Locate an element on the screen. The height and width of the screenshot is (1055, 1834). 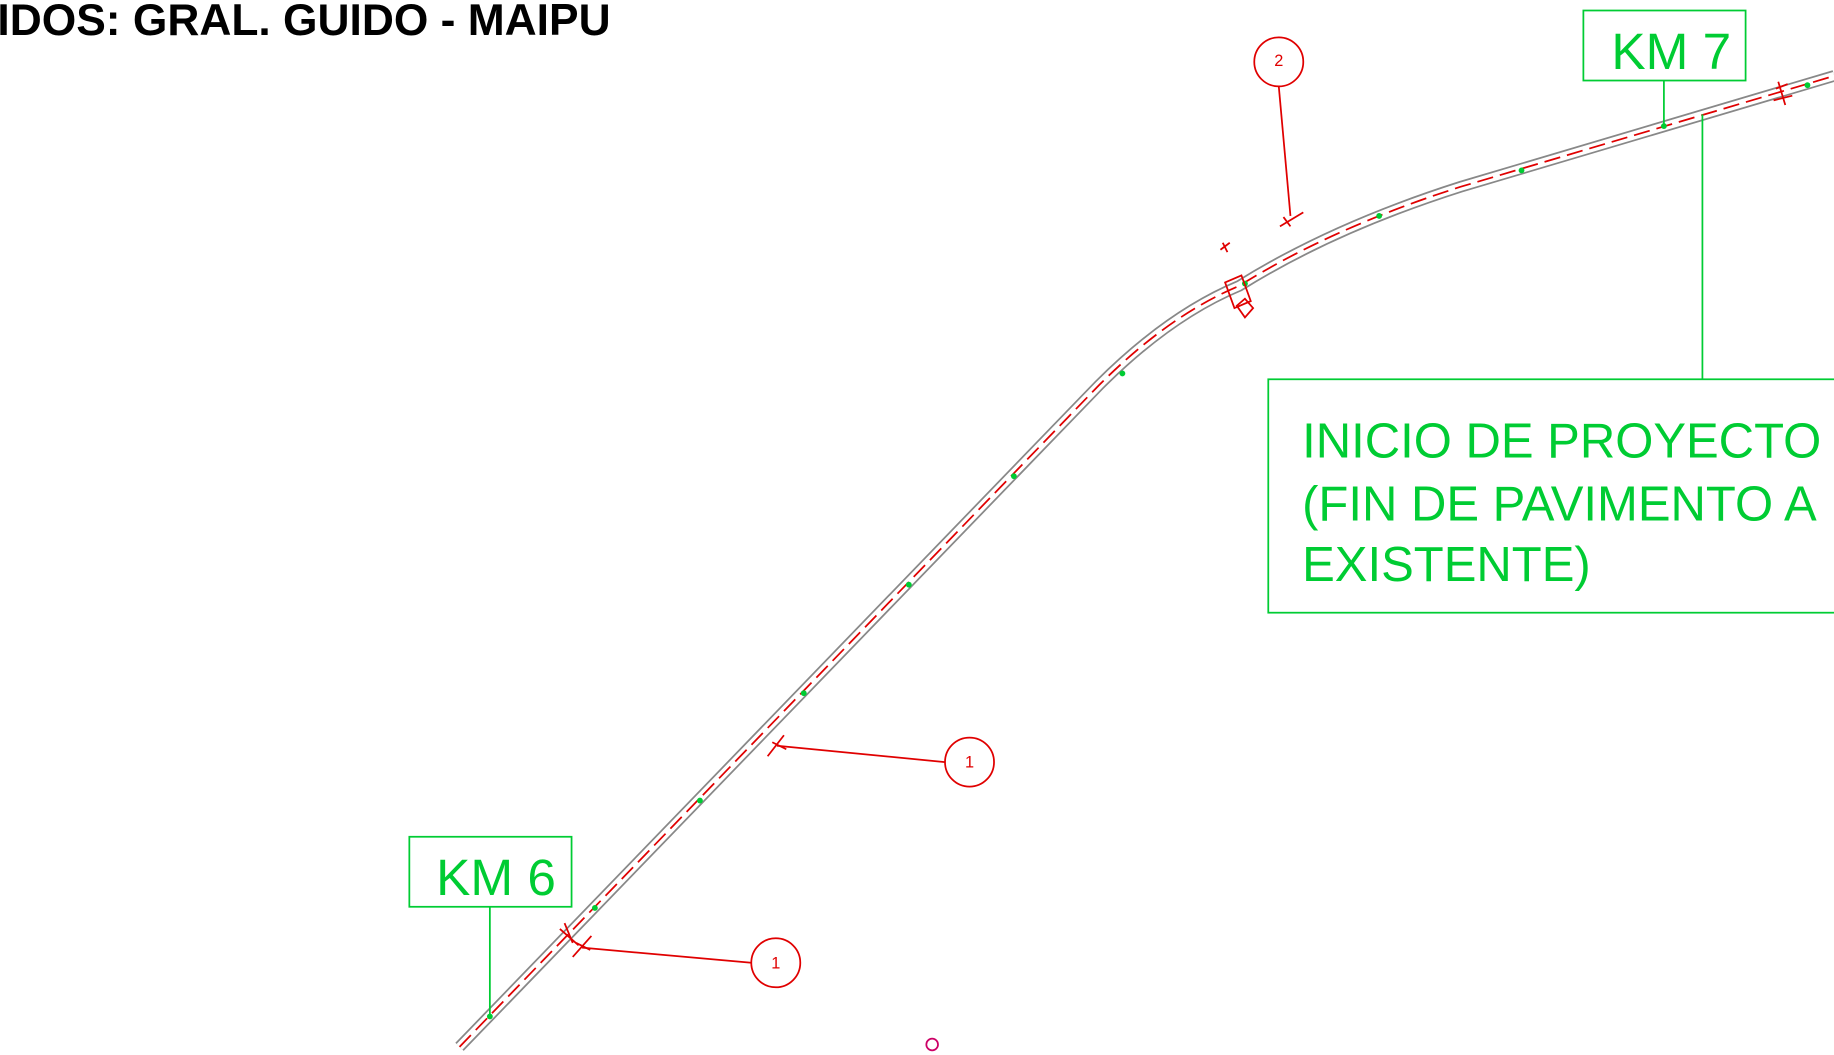
point is located at coordinates (932, 1044).